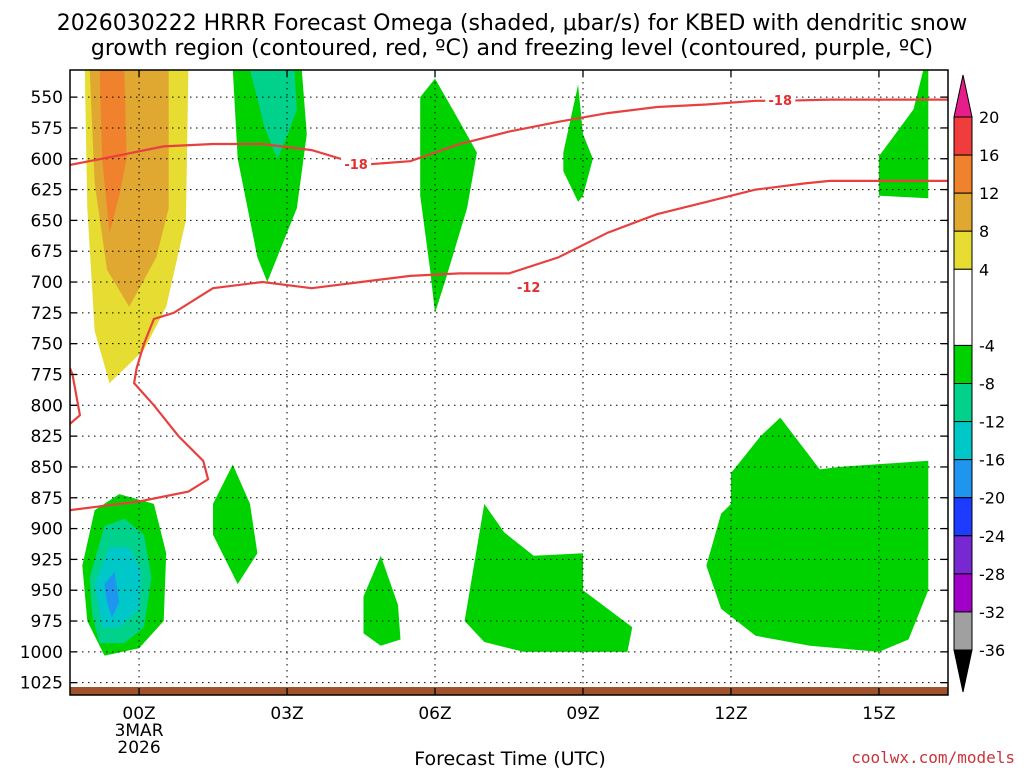  What do you see at coordinates (47, 530) in the screenshot?
I see `y-tick-label-900: 900` at bounding box center [47, 530].